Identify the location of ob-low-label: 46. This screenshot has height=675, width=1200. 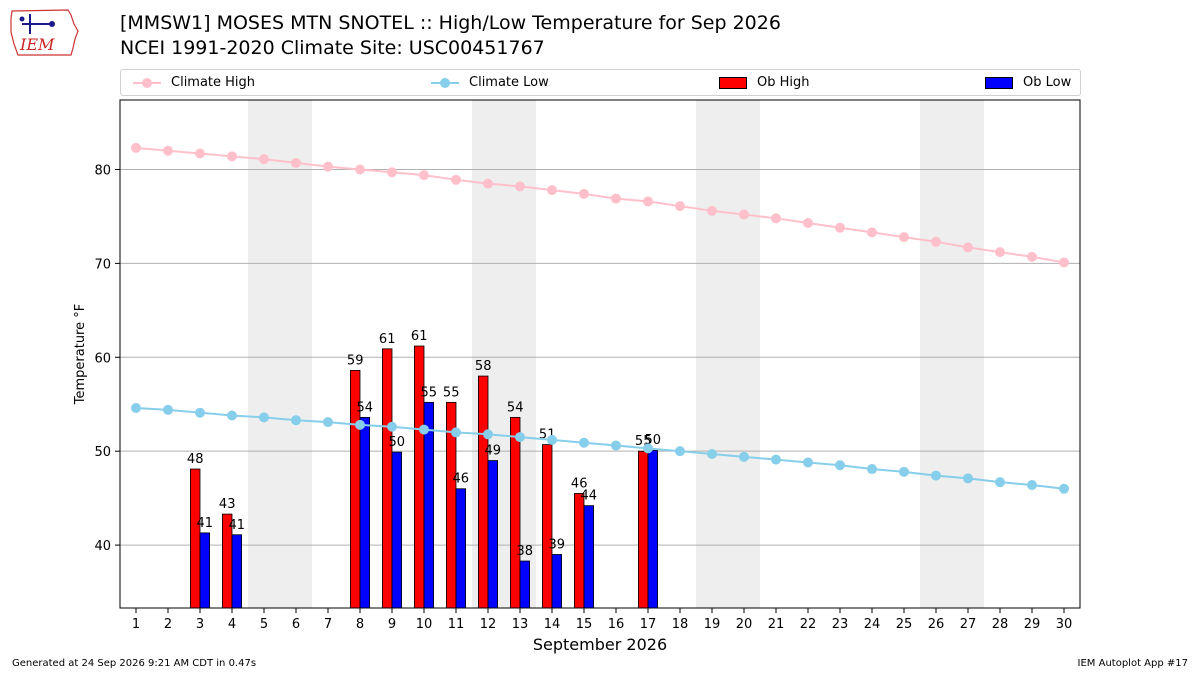
(461, 479).